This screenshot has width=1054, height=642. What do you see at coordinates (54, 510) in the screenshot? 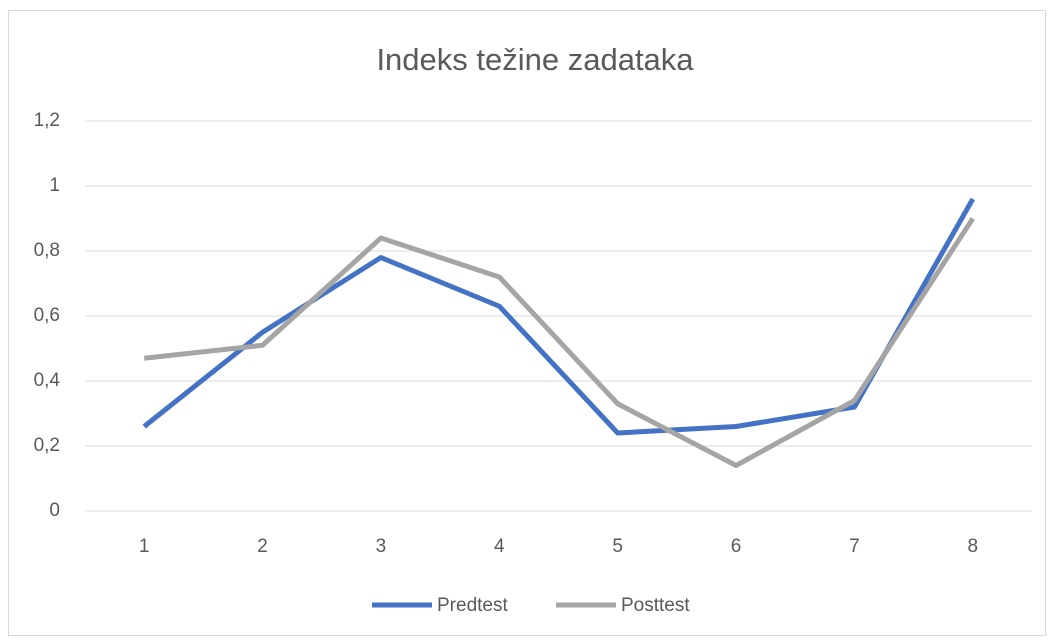
I see `y-tick-label: 0` at bounding box center [54, 510].